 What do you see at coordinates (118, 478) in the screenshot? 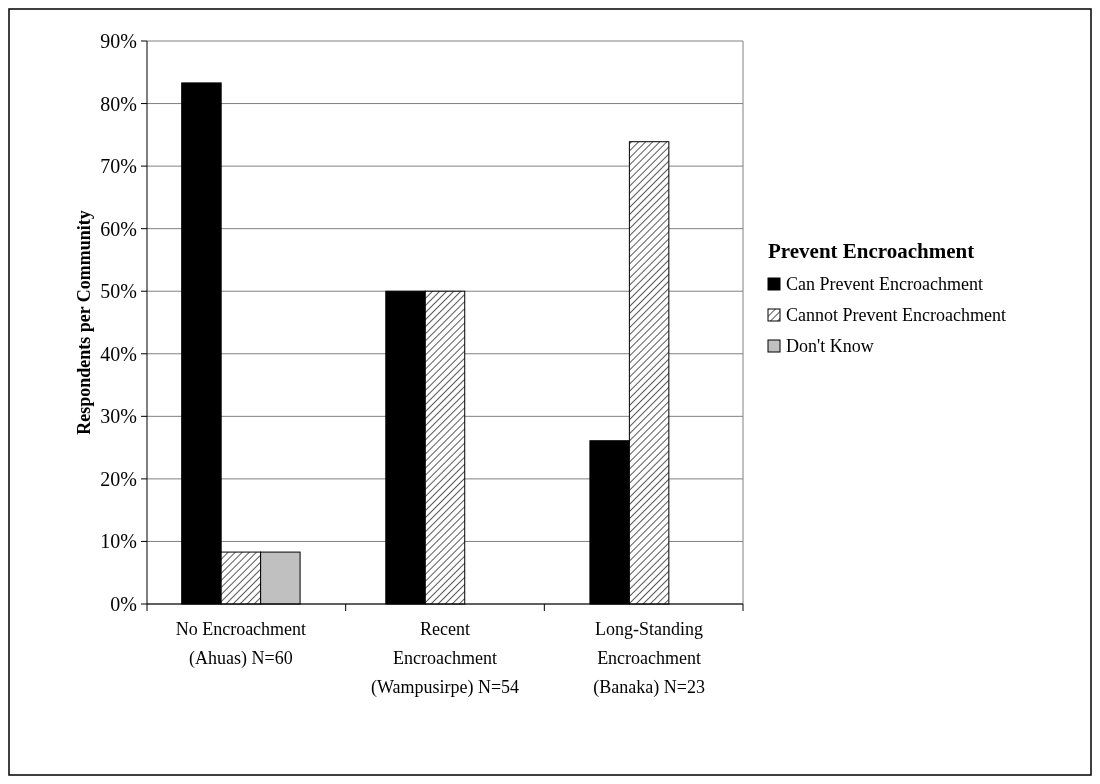
I see `y-tick-label: 20%` at bounding box center [118, 478].